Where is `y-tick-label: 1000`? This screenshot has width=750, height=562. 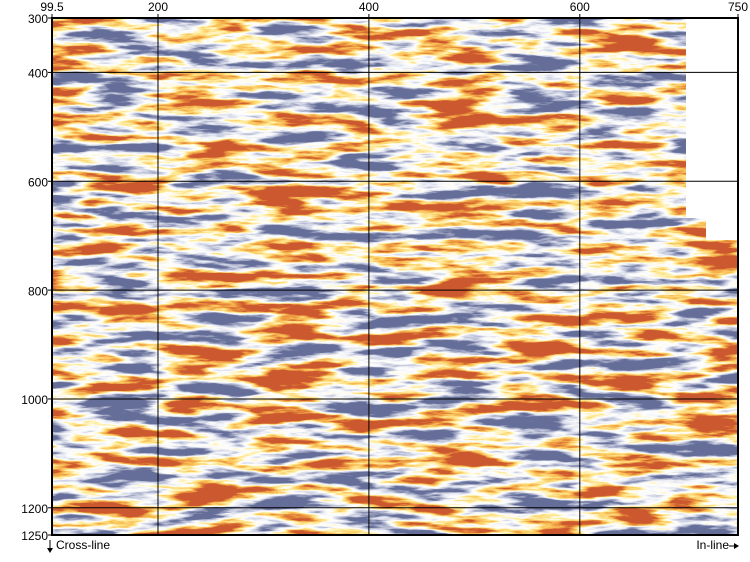 y-tick-label: 1000 is located at coordinates (34, 400).